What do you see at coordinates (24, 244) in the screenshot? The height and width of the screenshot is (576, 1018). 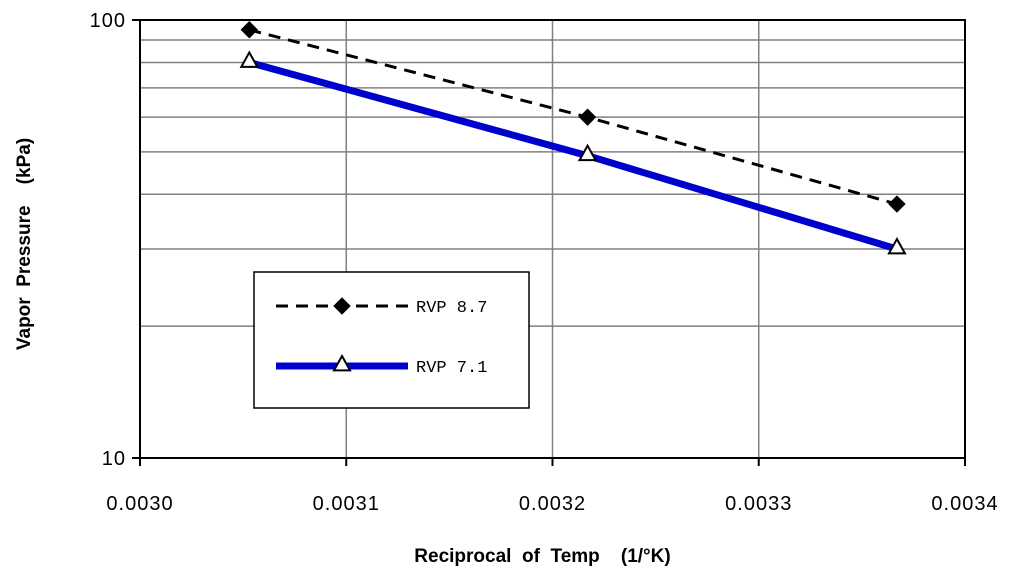 I see `y-axis-title: Vapor Pressure (kPa)` at bounding box center [24, 244].